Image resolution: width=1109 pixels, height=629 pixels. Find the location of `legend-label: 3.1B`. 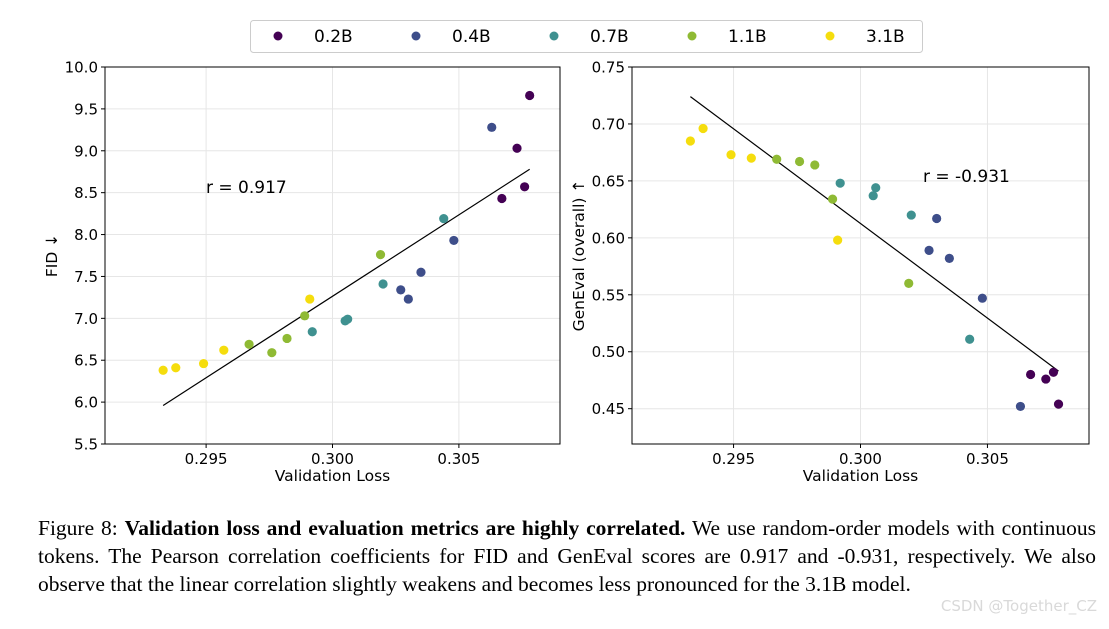

legend-label: 3.1B is located at coordinates (885, 37).